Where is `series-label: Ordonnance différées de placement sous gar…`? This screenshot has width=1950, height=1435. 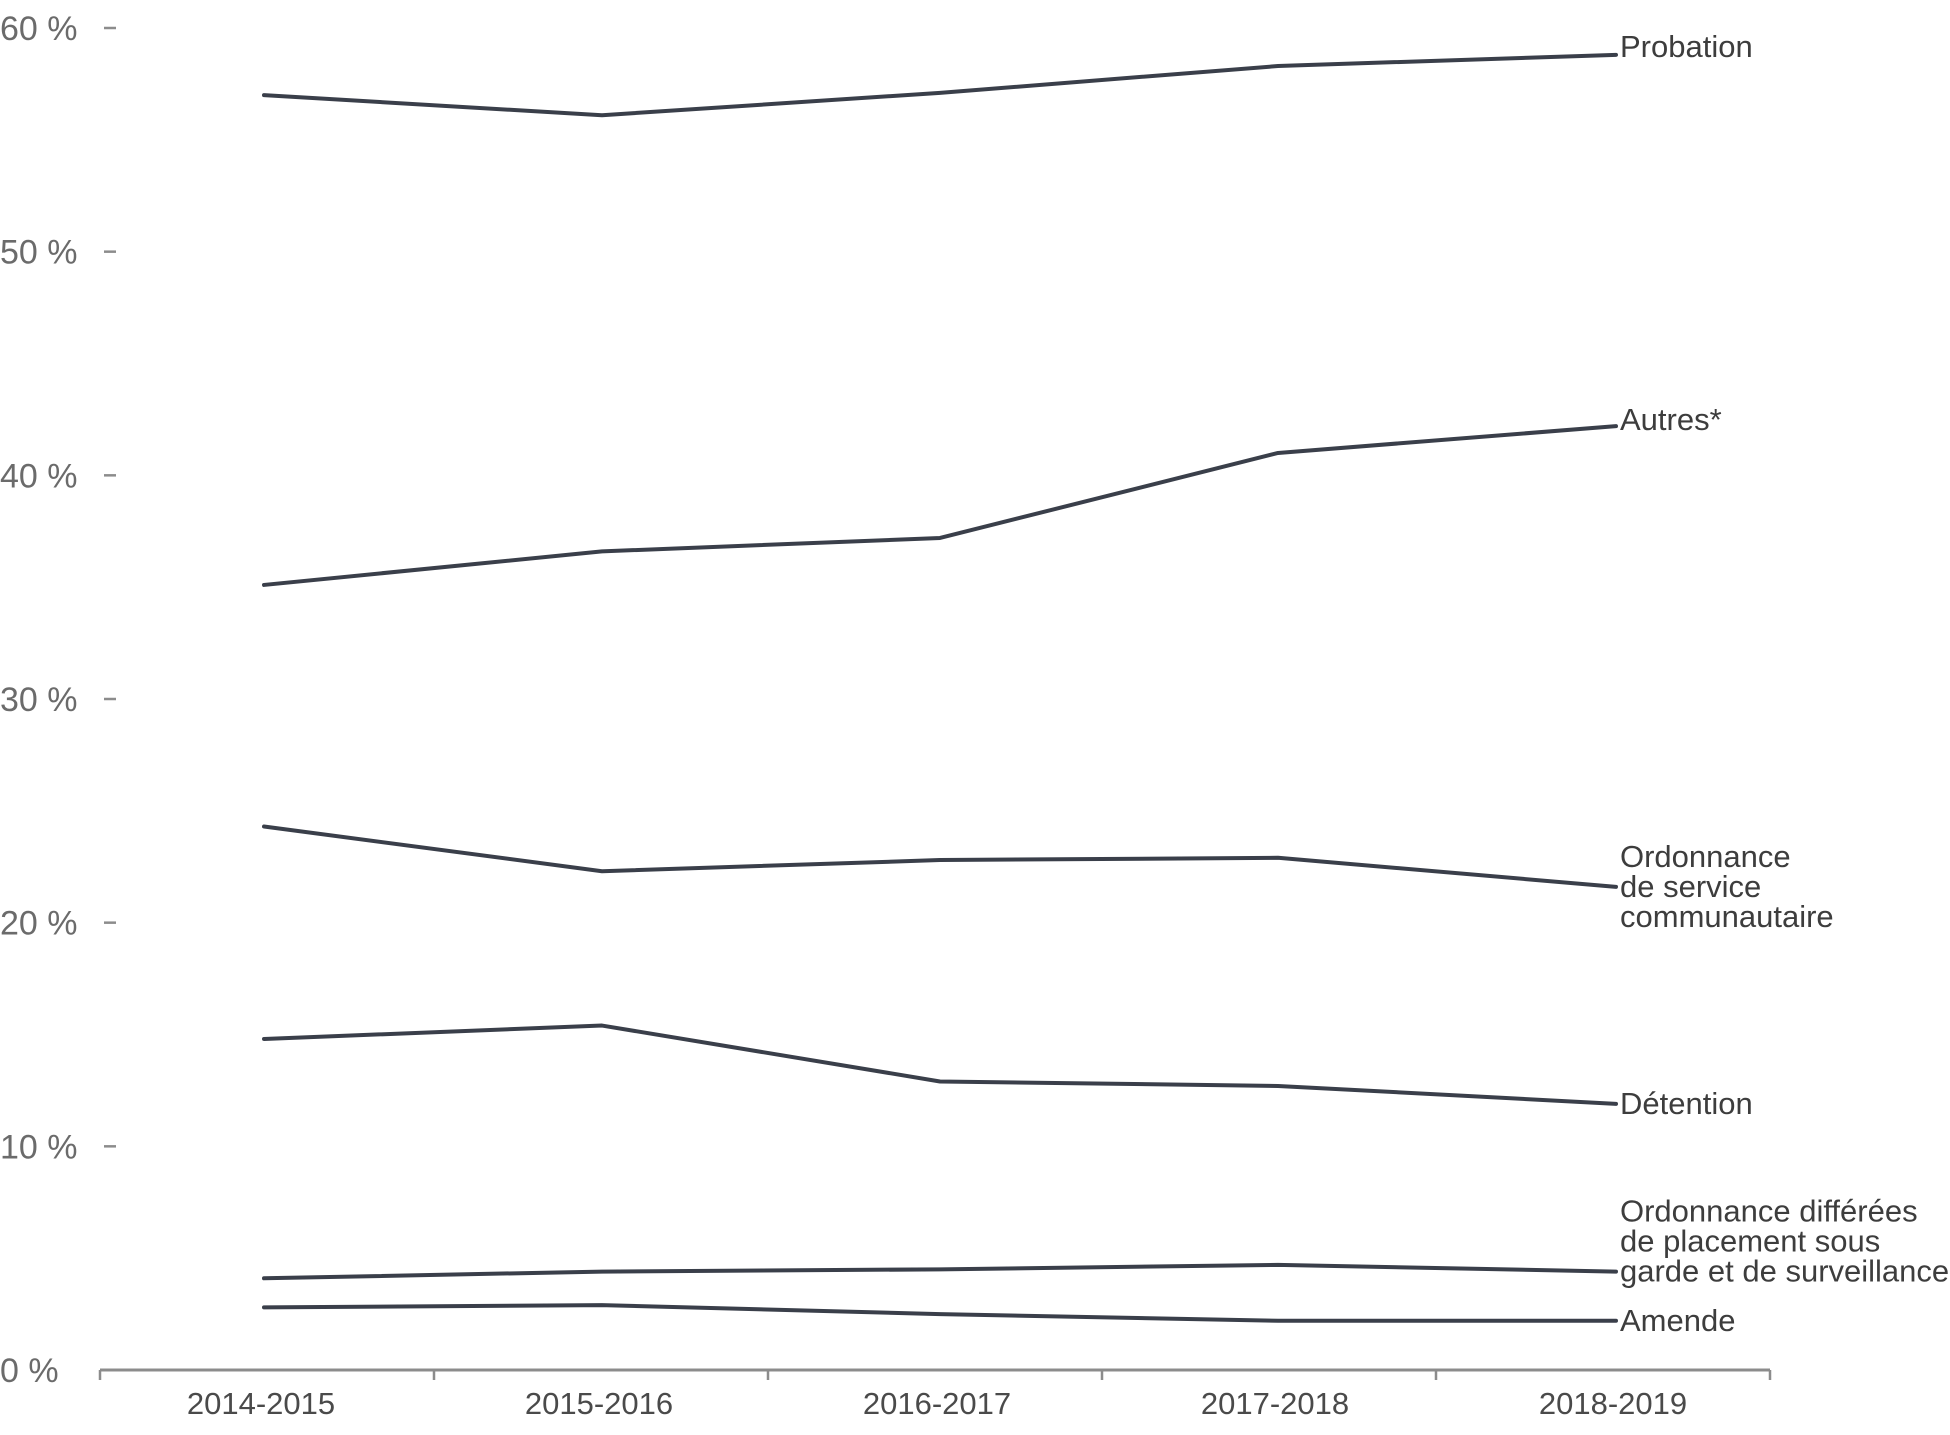 series-label: Ordonnance différées de placement sous gar… is located at coordinates (1784, 1241).